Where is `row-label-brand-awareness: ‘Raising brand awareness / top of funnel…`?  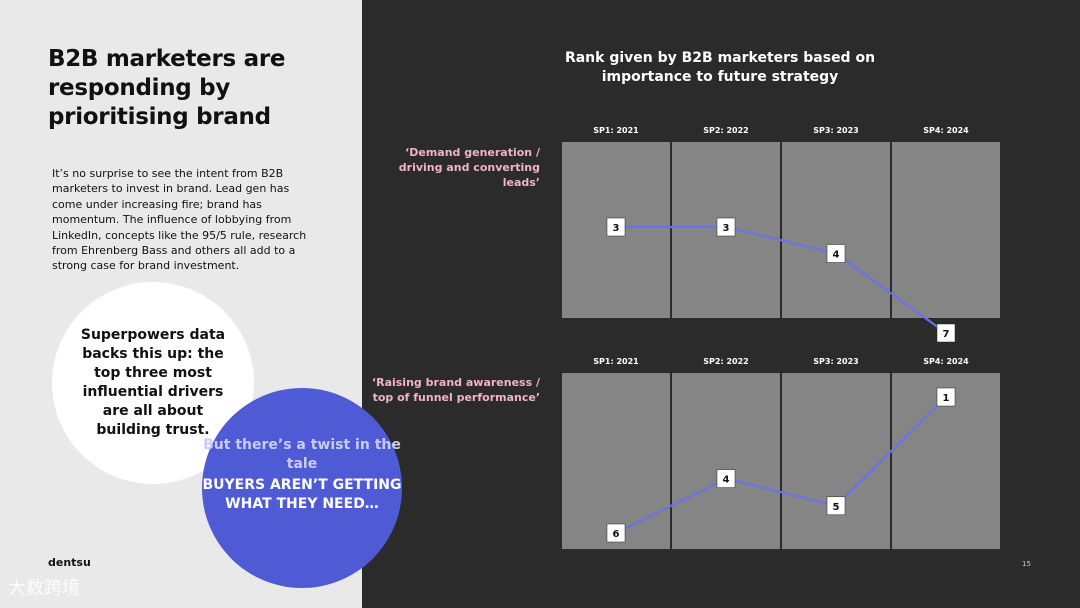 row-label-brand-awareness: ‘Raising brand awareness / top of funnel… is located at coordinates (455, 390).